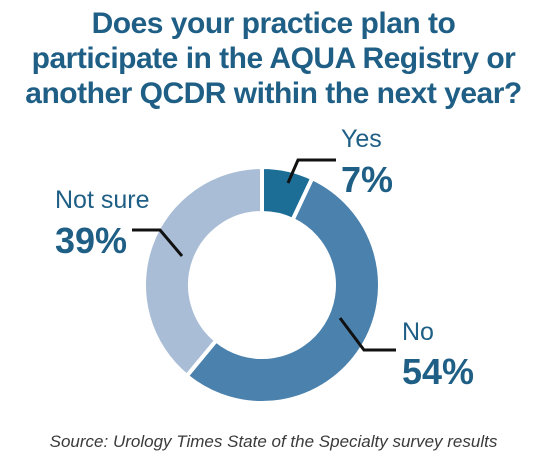  I want to click on leader-line-yes, so click(311, 171).